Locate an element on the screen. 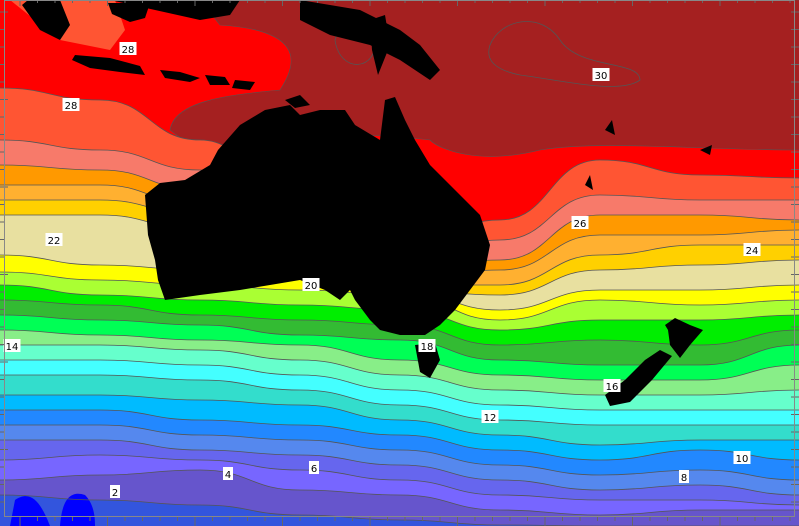  contour-label: 22 is located at coordinates (54, 240).